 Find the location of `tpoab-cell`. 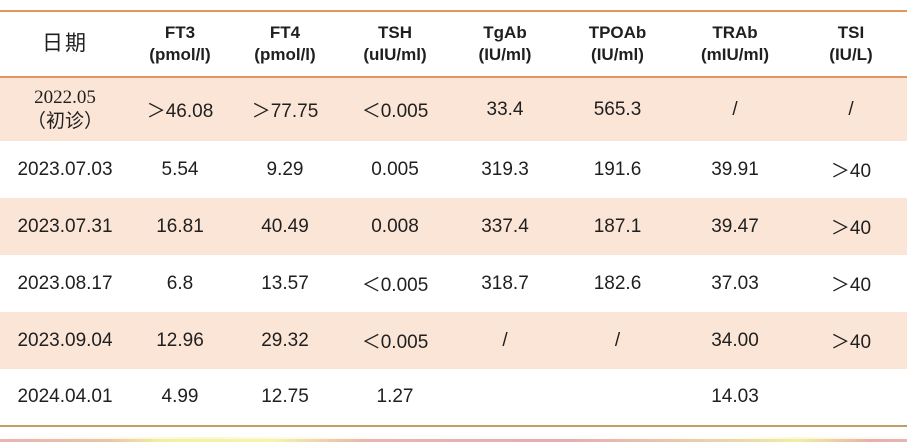

tpoab-cell is located at coordinates (617, 397).